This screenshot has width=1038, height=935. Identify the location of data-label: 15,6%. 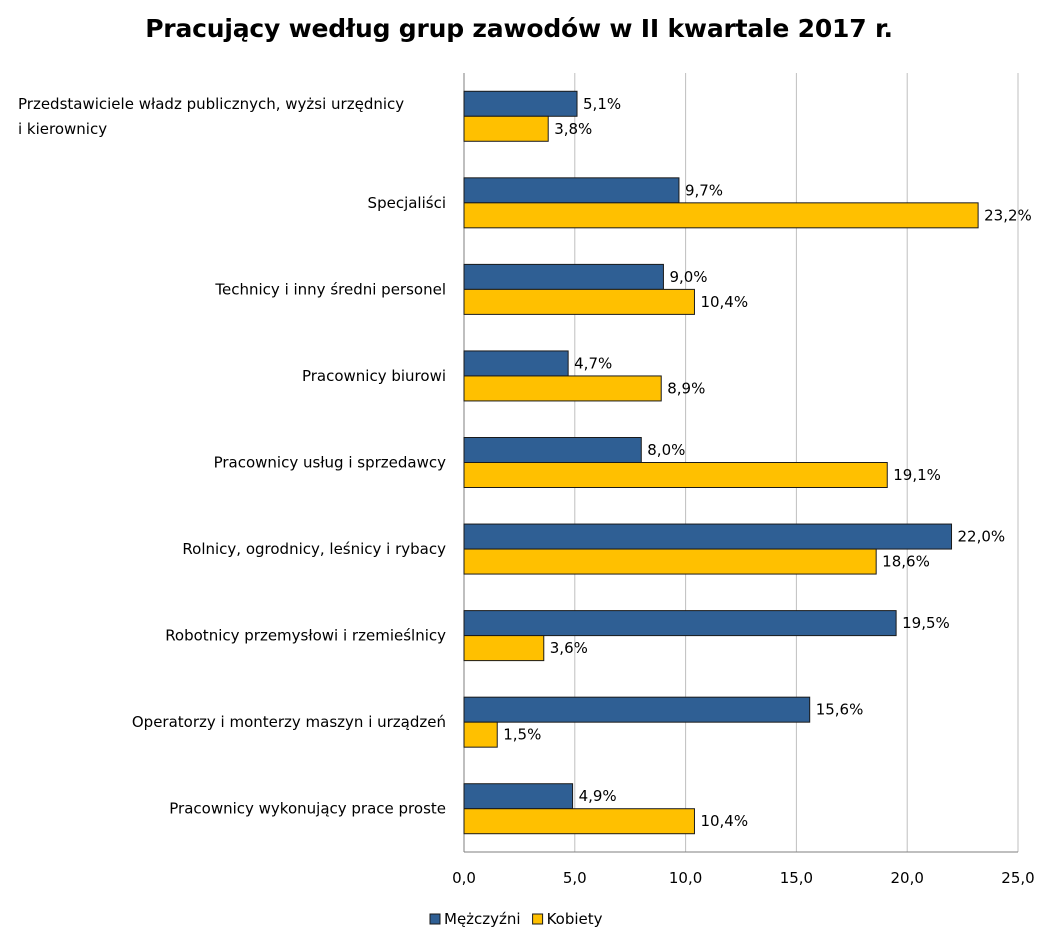
(840, 710).